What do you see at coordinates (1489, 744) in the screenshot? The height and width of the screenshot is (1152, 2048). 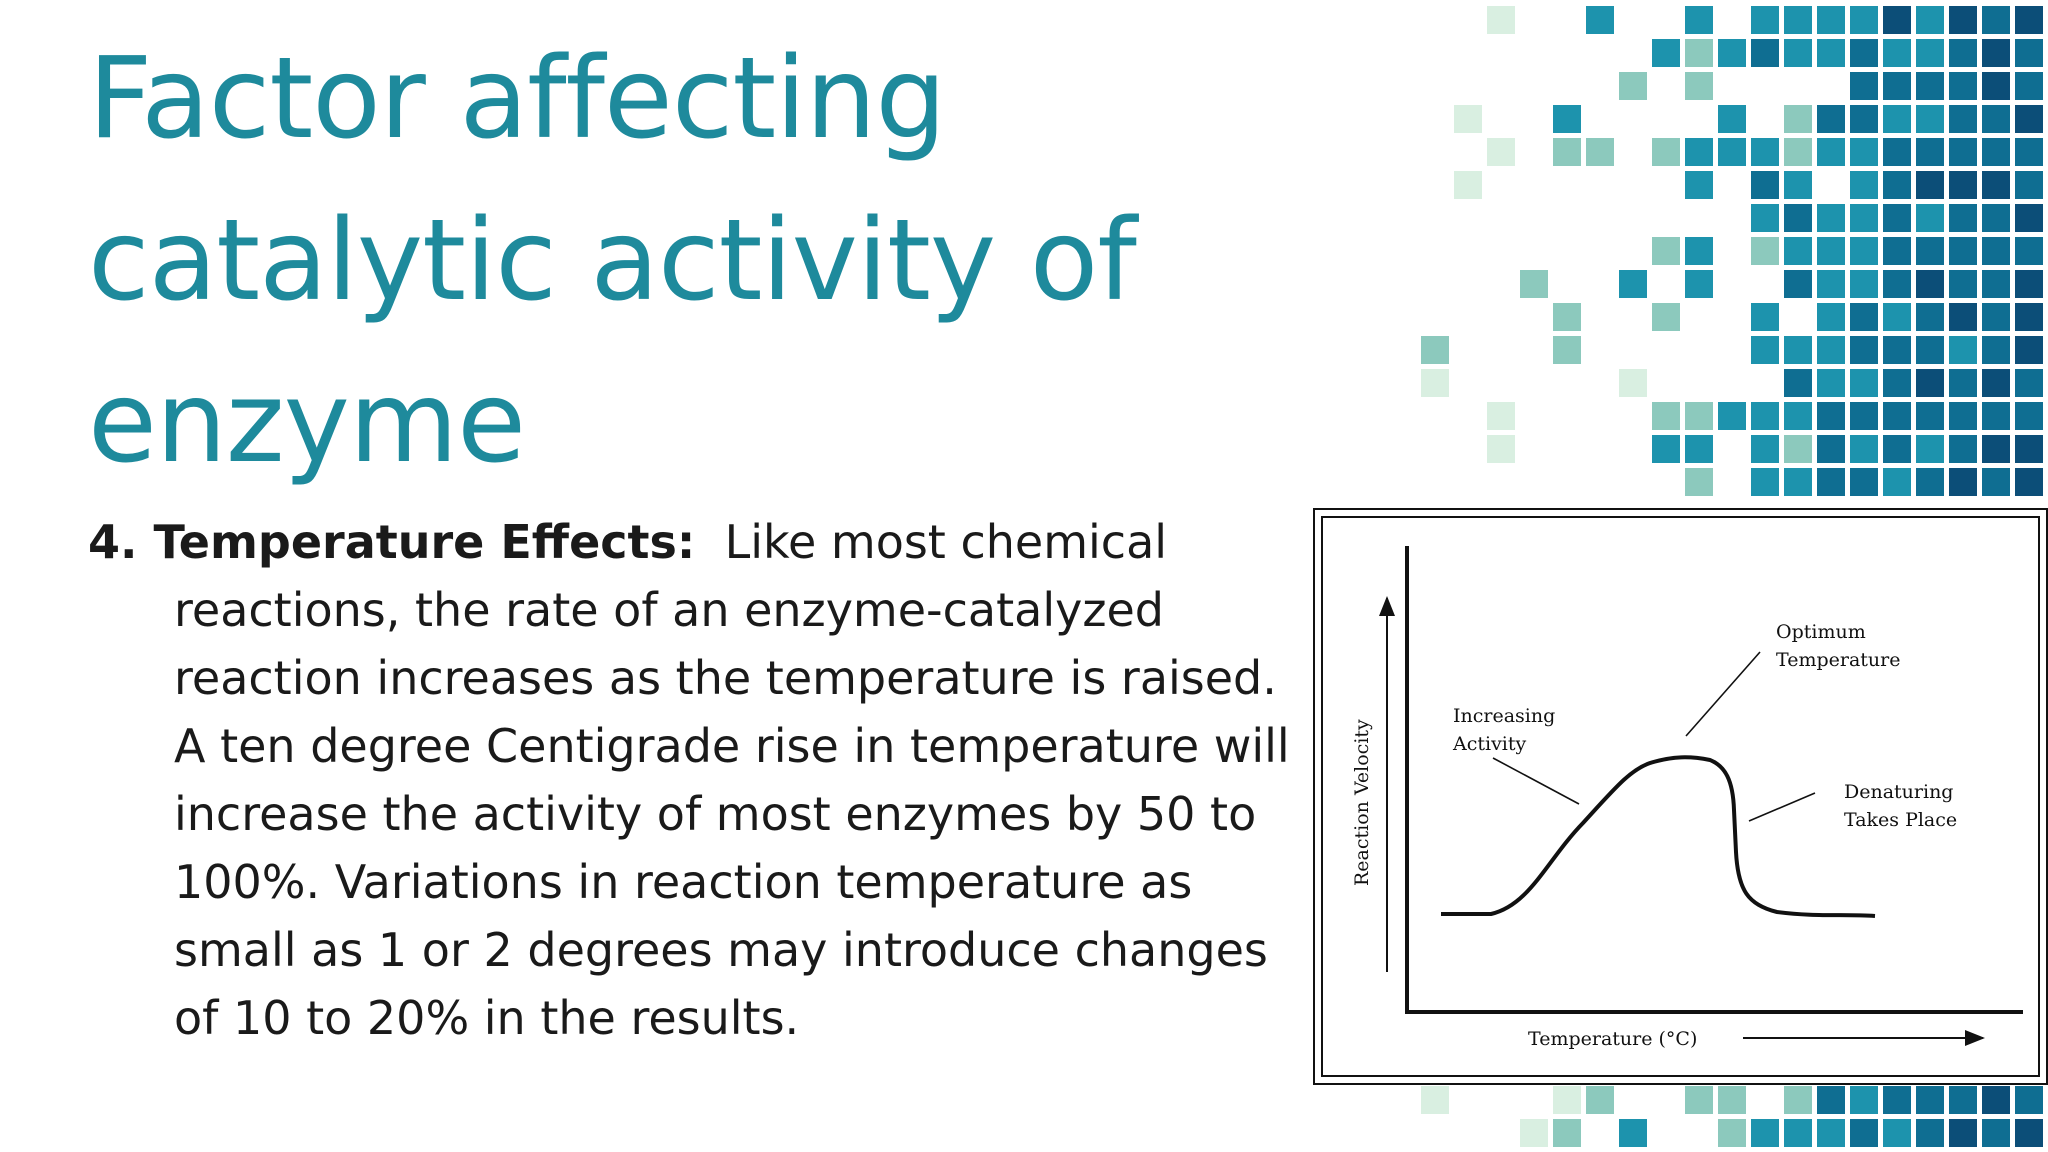 I see `increasing-label-2: Activity` at bounding box center [1489, 744].